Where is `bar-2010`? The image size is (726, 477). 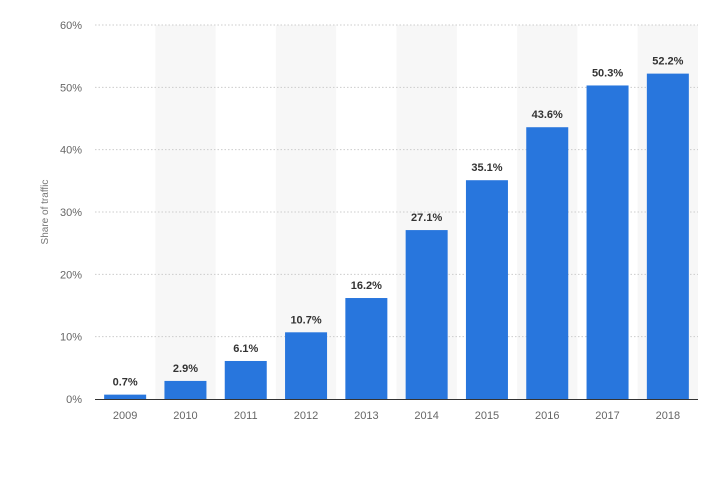
bar-2010 is located at coordinates (185, 389).